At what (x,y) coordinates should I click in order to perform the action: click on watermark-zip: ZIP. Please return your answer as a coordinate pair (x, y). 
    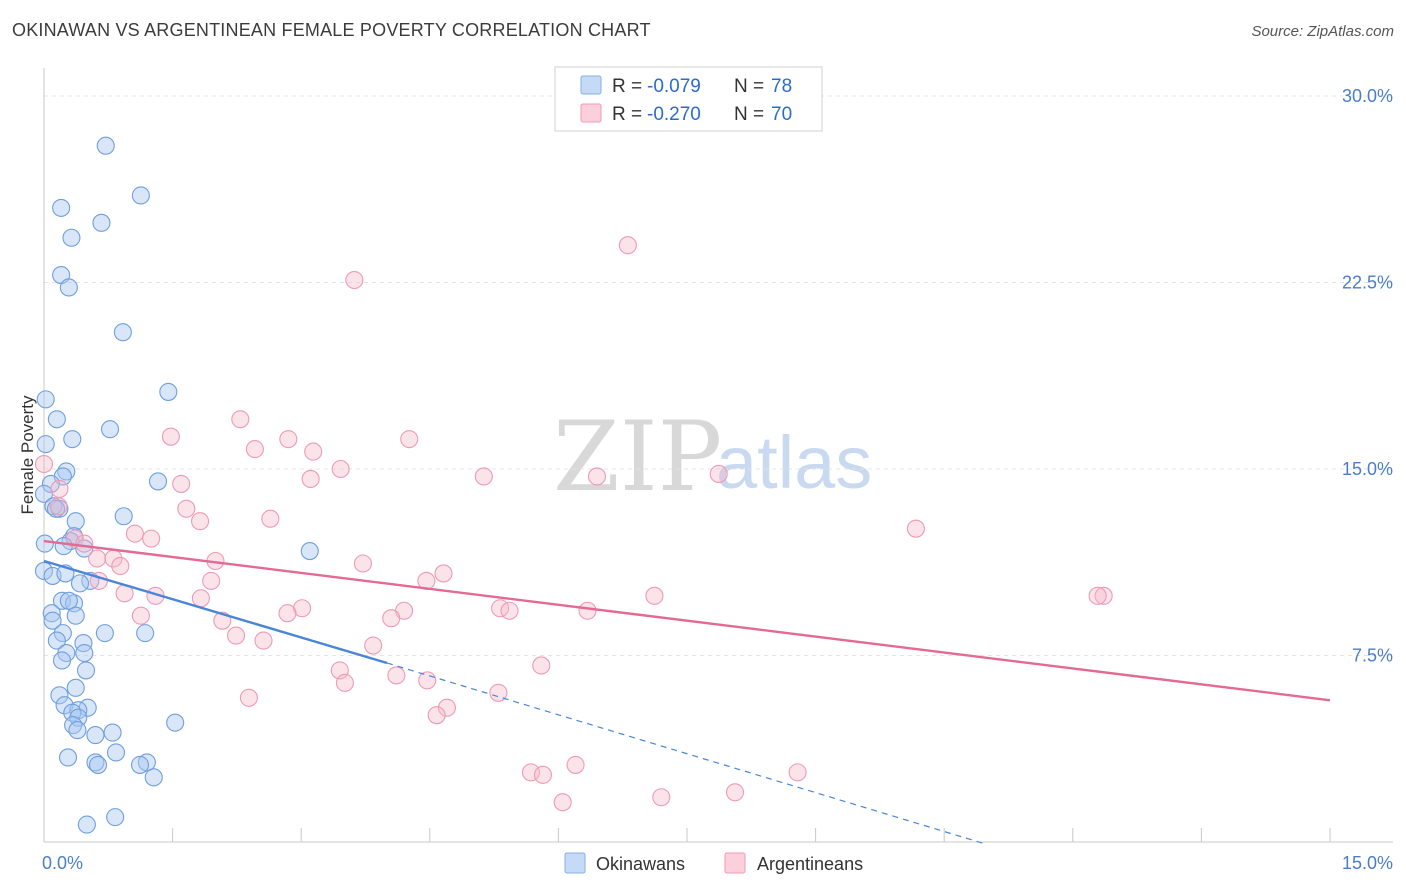
    Looking at the image, I should click on (637, 457).